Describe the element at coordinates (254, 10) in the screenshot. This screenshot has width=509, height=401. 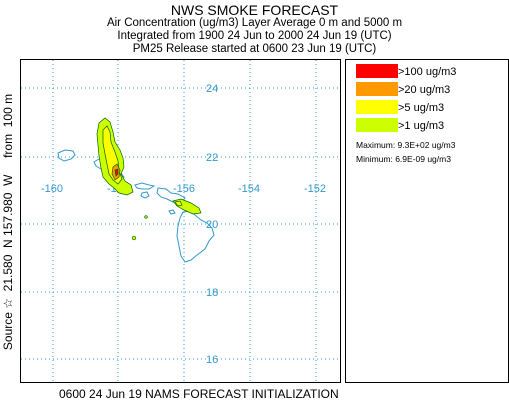
I see `forecast-title: NWS SMOKE FORECAST` at that location.